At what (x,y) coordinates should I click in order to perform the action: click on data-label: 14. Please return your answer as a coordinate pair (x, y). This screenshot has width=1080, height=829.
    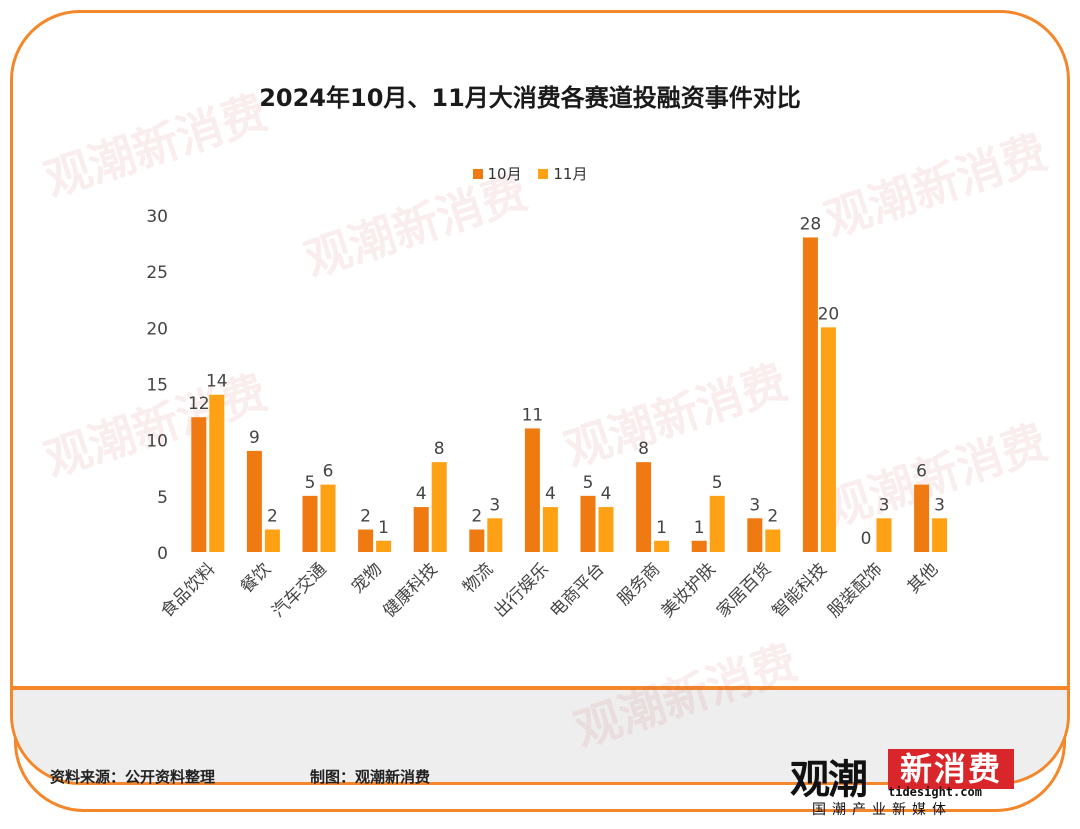
    Looking at the image, I should click on (217, 382).